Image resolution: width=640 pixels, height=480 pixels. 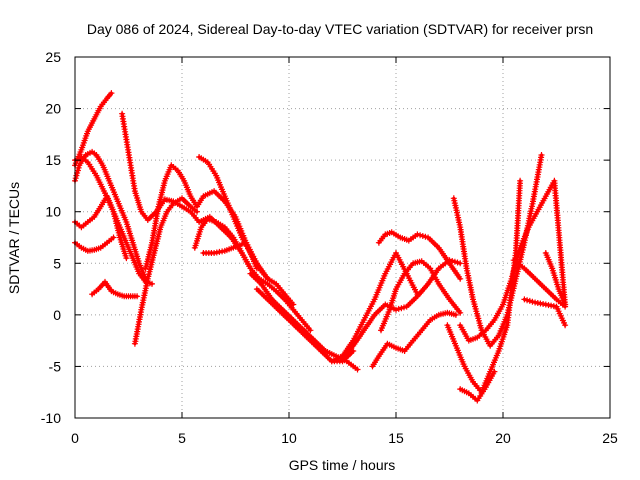 What do you see at coordinates (342, 465) in the screenshot?
I see `x-axis-label: GPS time / hours` at bounding box center [342, 465].